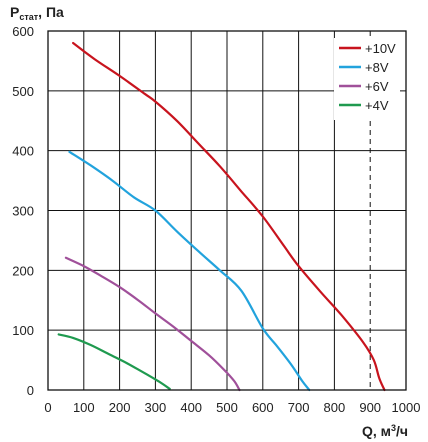 The width and height of the screenshot is (428, 442). What do you see at coordinates (30, 390) in the screenshot?
I see `y-tick-label: 0` at bounding box center [30, 390].